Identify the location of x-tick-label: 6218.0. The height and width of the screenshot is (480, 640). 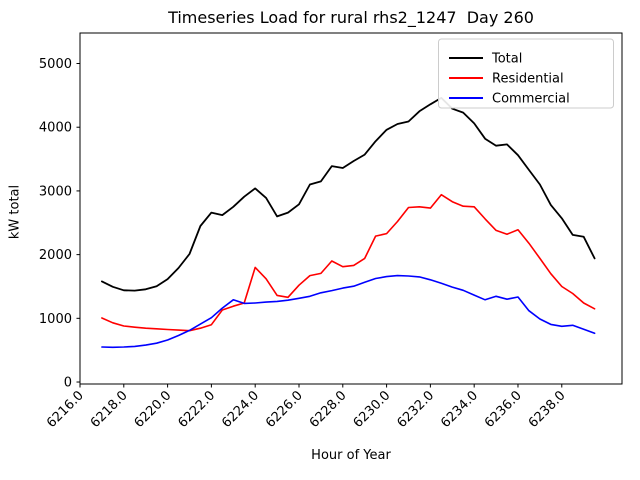
(109, 409).